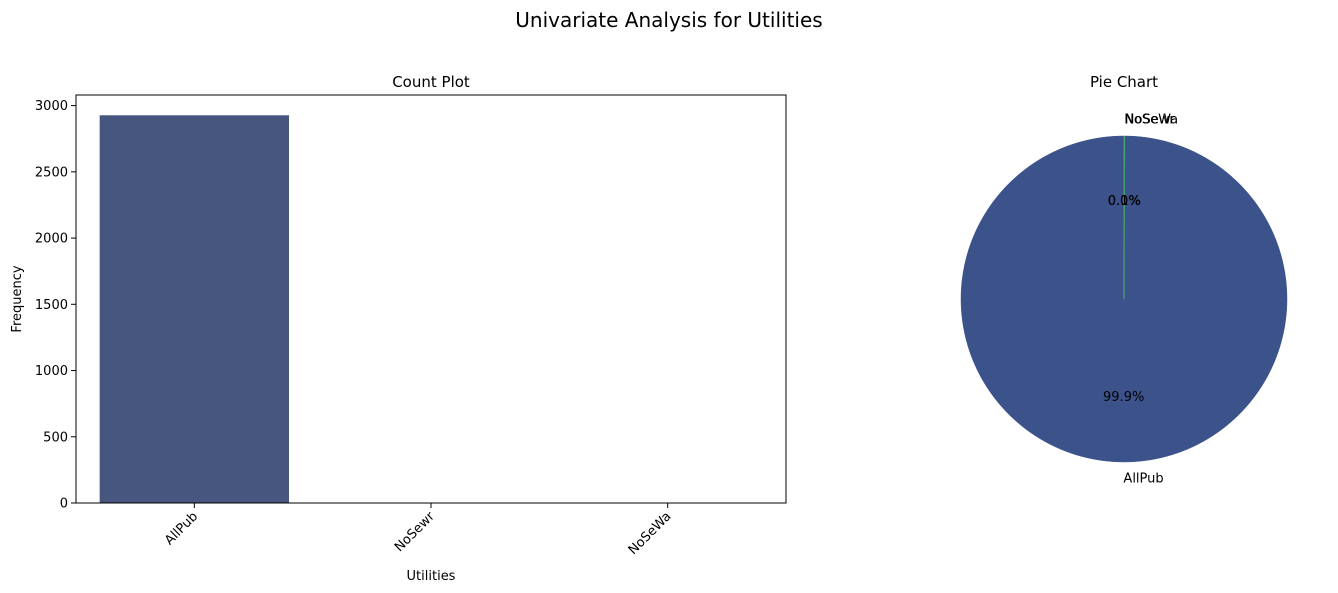  I want to click on pie-labels: AllPub 99.9% NoSewr 0.1% NoSeWa 0.0%, so click(1140, 300).